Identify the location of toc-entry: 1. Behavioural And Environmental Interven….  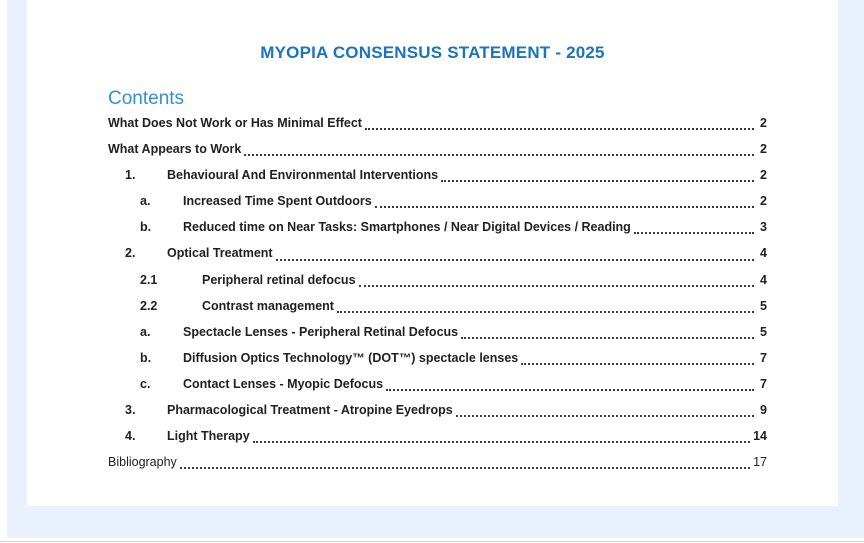
(437, 175).